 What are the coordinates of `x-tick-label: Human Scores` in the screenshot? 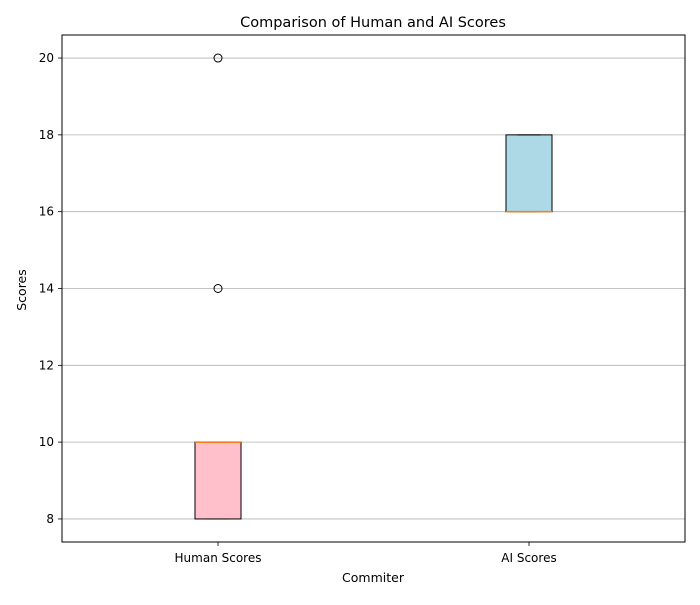 It's located at (218, 558).